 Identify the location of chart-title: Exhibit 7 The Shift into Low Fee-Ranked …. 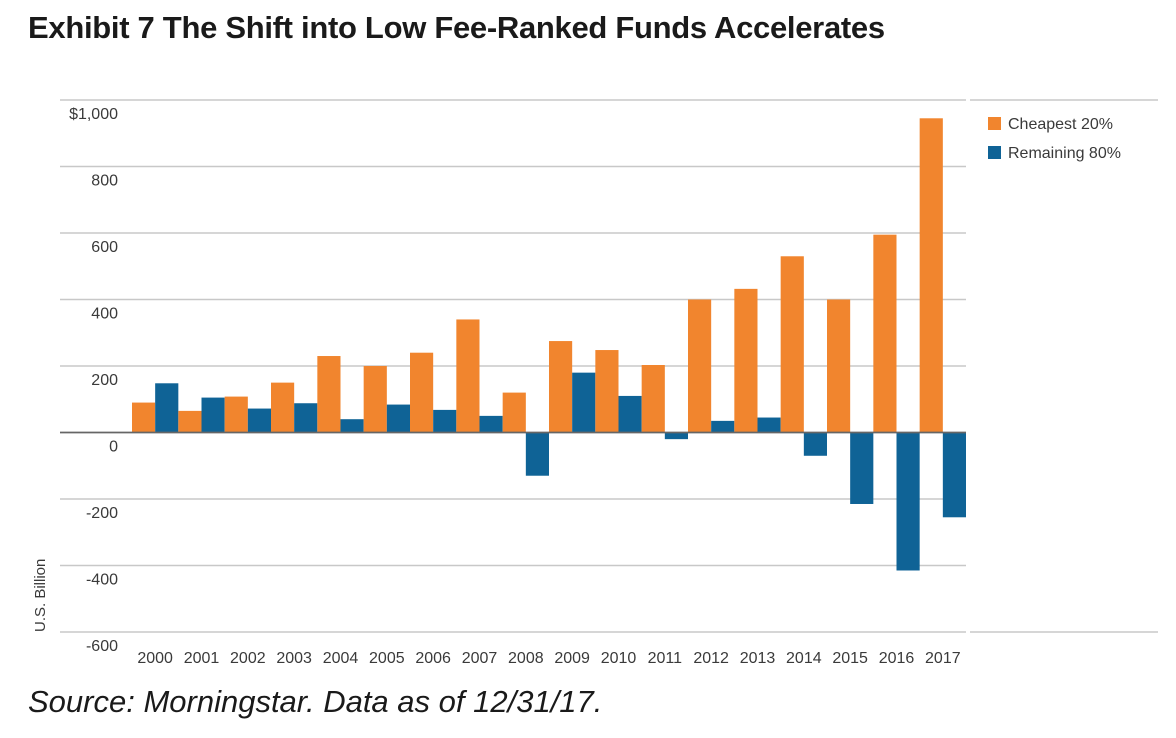
(456, 27).